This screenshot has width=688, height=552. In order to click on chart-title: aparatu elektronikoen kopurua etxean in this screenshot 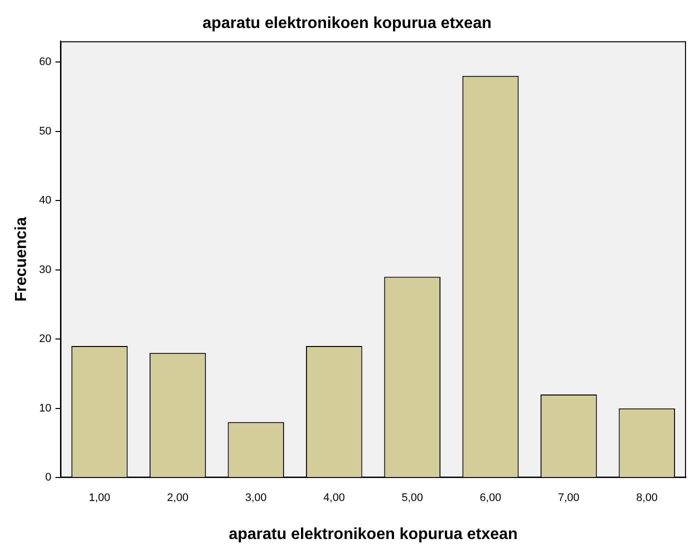, I will do `click(347, 23)`.